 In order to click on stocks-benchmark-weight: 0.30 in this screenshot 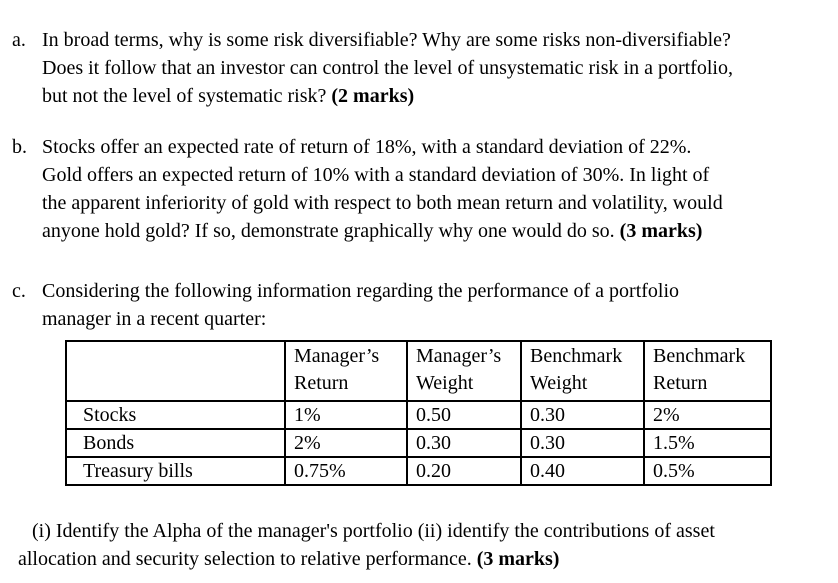, I will do `click(582, 415)`.